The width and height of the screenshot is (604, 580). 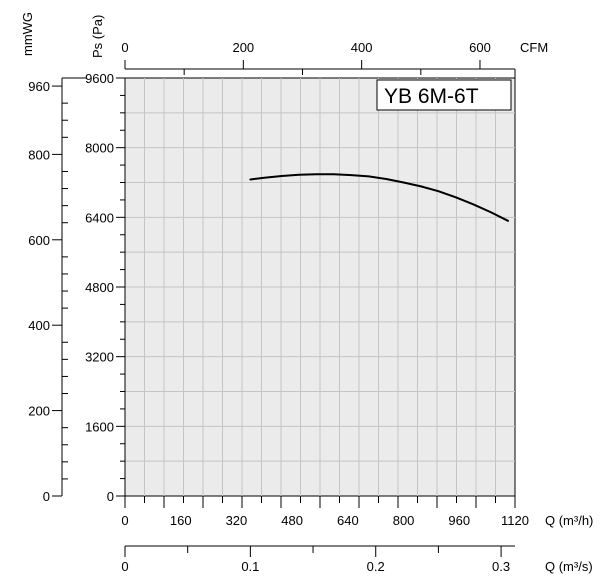 What do you see at coordinates (124, 566) in the screenshot?
I see `m3s-tick-label: 0` at bounding box center [124, 566].